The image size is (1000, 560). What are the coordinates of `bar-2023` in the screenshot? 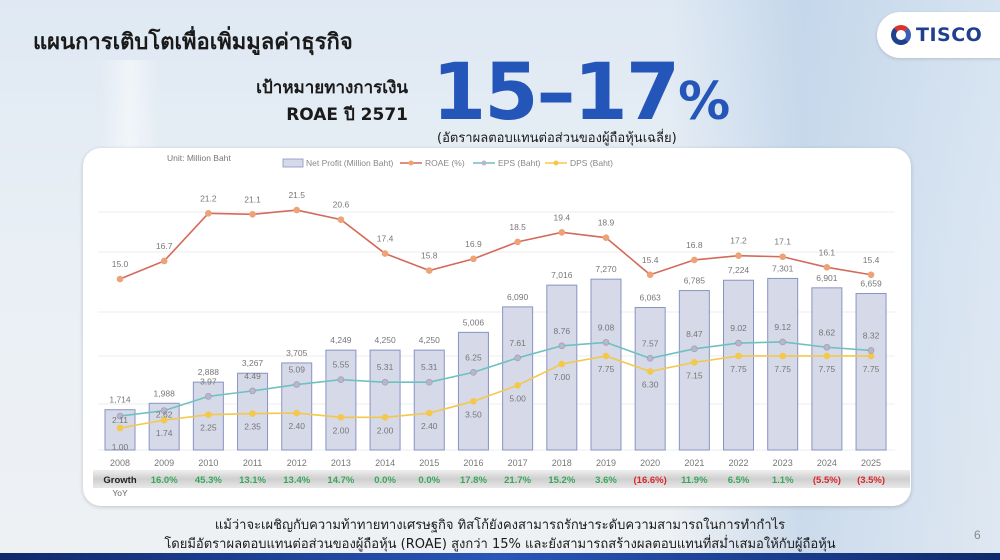 It's located at (783, 364).